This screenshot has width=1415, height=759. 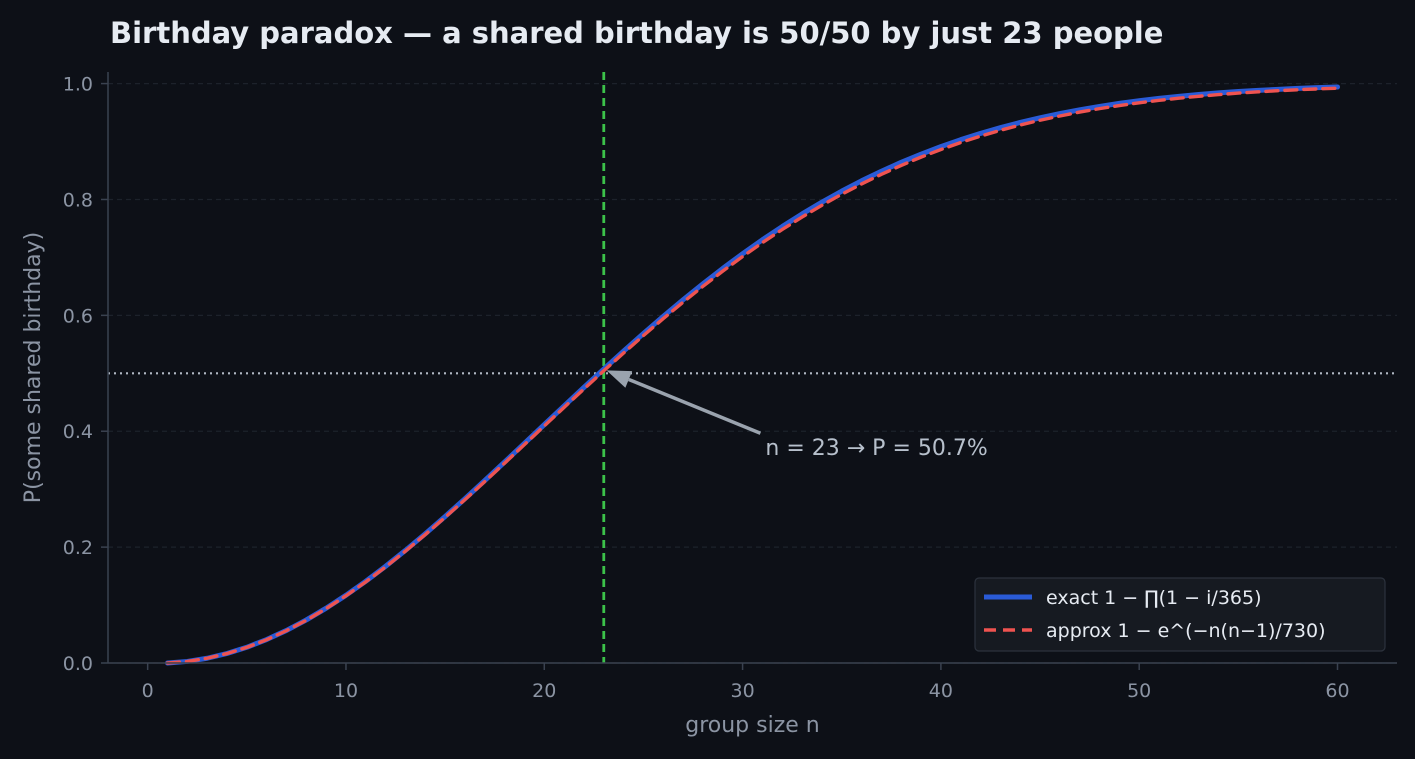 What do you see at coordinates (797, 415) in the screenshot?
I see `annotation: n = 23 → P = 50.7%` at bounding box center [797, 415].